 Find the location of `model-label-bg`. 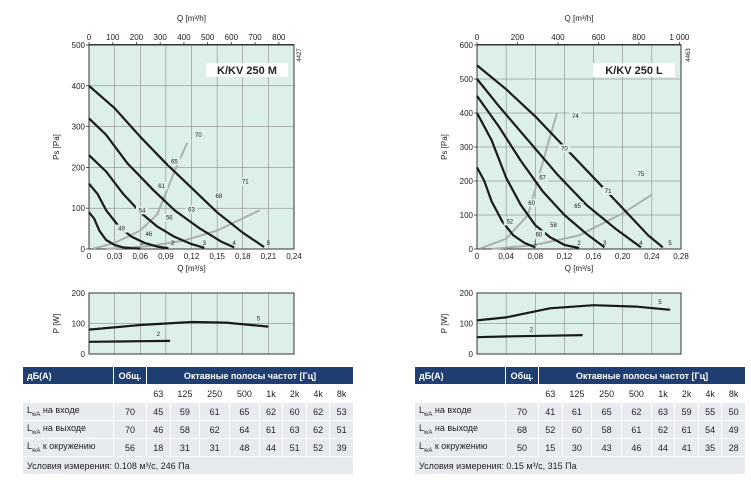

model-label-bg is located at coordinates (247, 70).